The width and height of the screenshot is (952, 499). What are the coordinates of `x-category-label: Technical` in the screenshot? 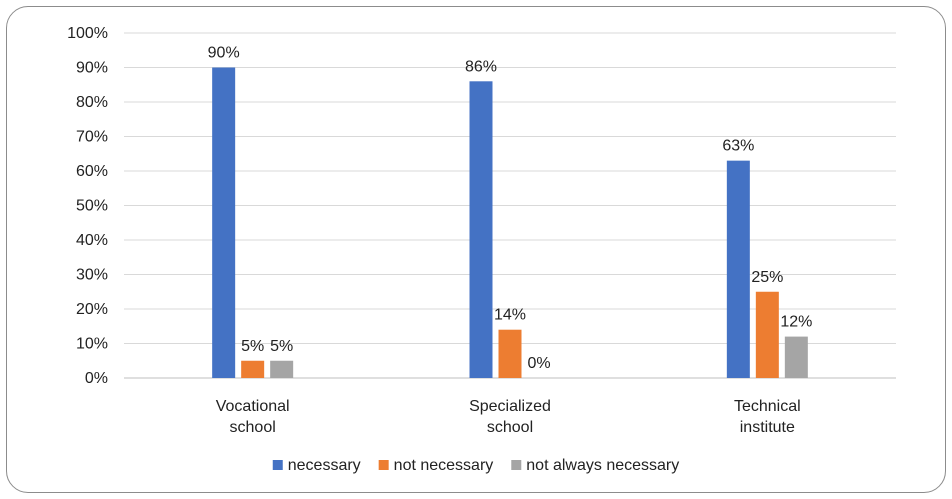 It's located at (767, 406).